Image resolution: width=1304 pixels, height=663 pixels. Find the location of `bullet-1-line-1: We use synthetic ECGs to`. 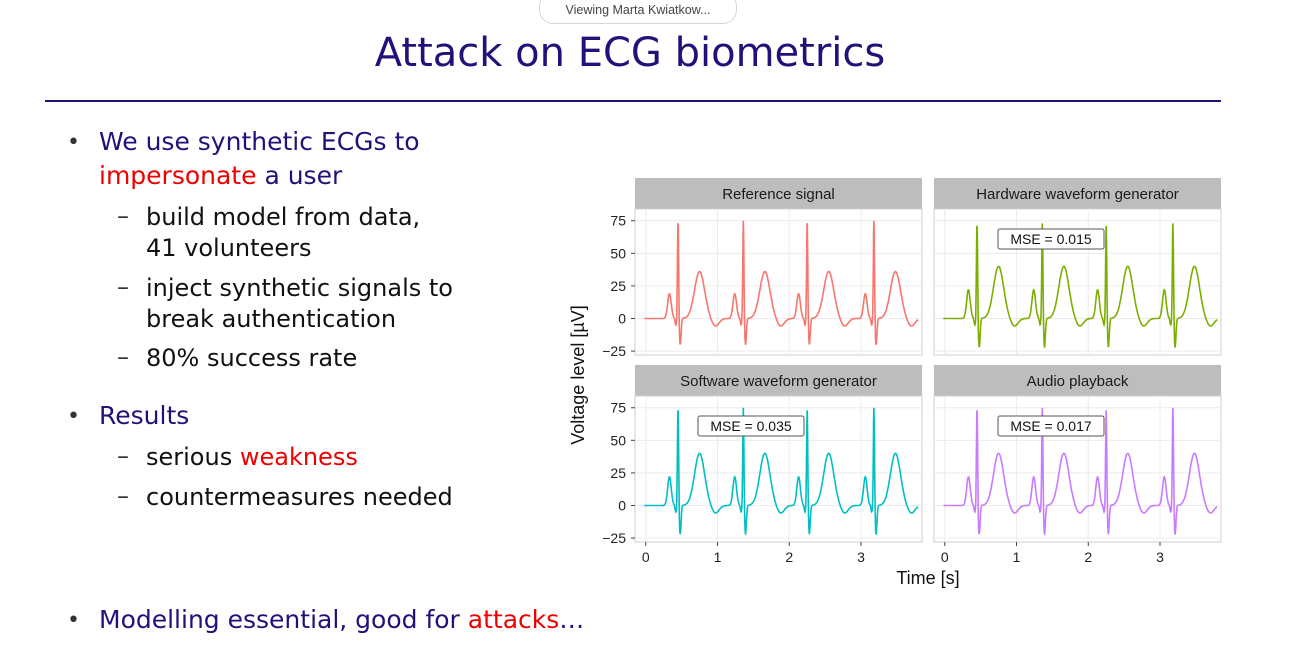

bullet-1-line-1: We use synthetic ECGs to is located at coordinates (259, 141).